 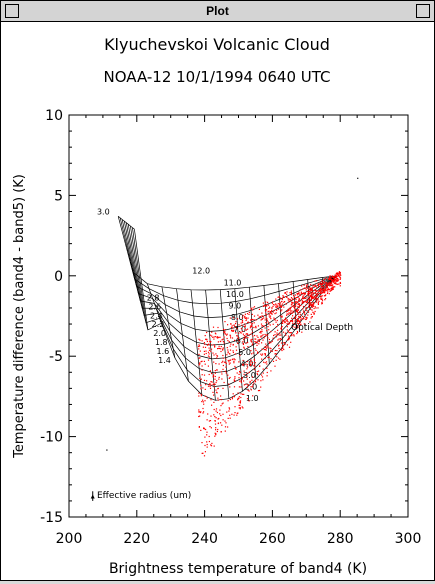 What do you see at coordinates (12, 11) in the screenshot?
I see `window-menu-button` at bounding box center [12, 11].